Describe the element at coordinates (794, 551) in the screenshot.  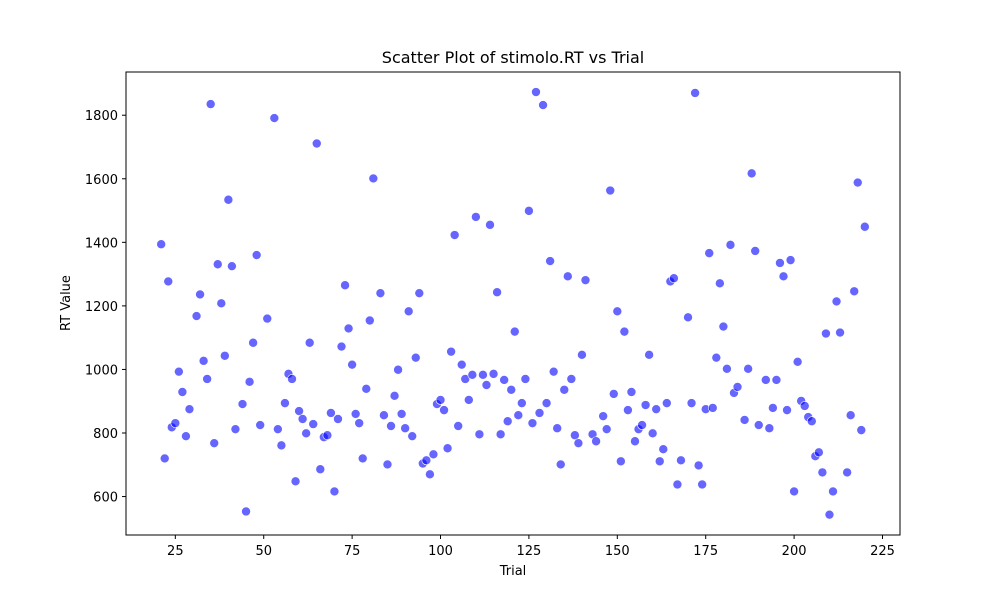
I see `x-tick-label: 200` at that location.